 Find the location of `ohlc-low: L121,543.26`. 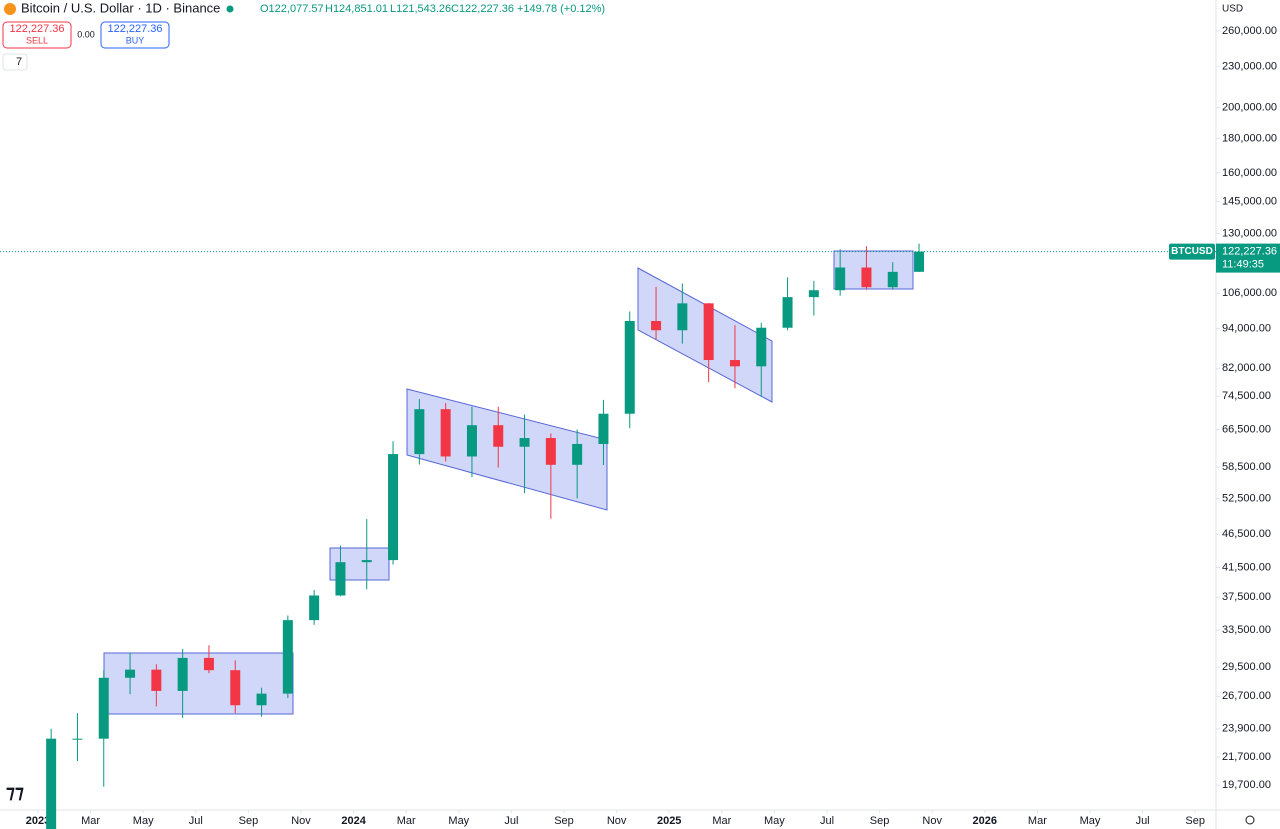

ohlc-low: L121,543.26 is located at coordinates (420, 9).